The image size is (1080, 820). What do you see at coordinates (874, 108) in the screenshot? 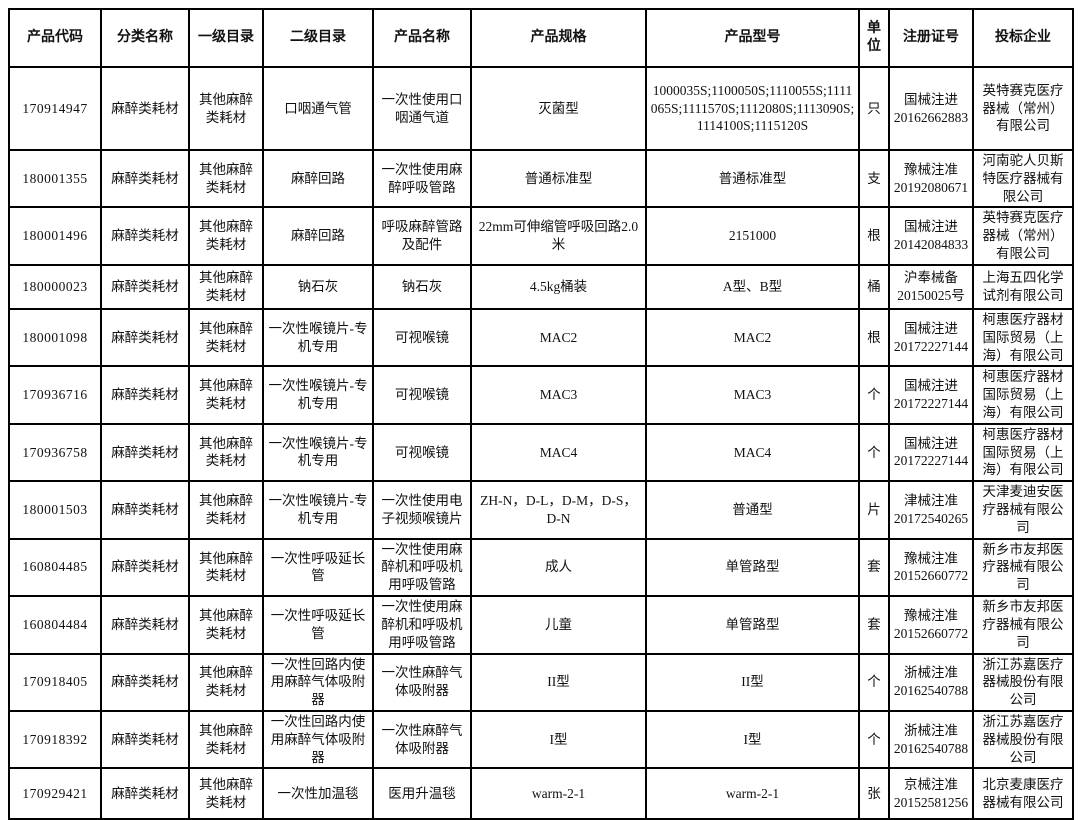
I see `cell-unit: 只` at bounding box center [874, 108].